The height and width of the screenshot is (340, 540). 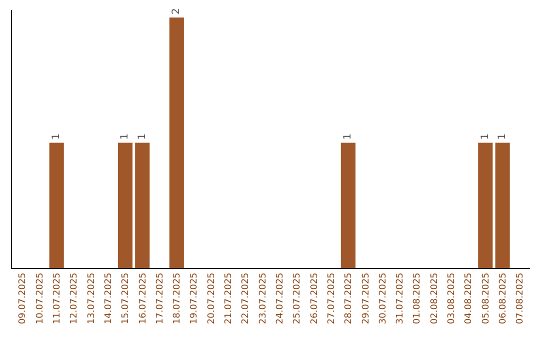 What do you see at coordinates (366, 298) in the screenshot?
I see `x-tick-label: 29.07.2025` at bounding box center [366, 298].